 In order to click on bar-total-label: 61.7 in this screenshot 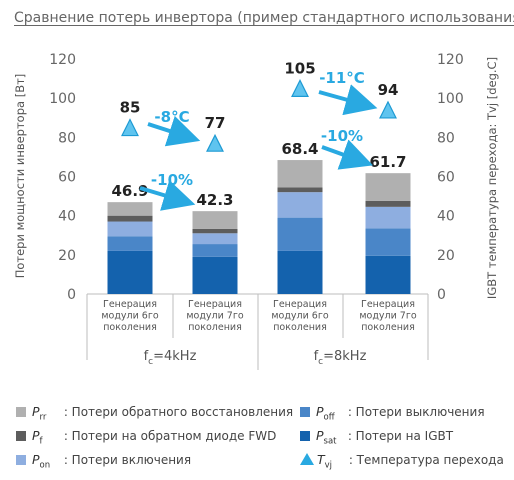, I will do `click(387, 162)`.